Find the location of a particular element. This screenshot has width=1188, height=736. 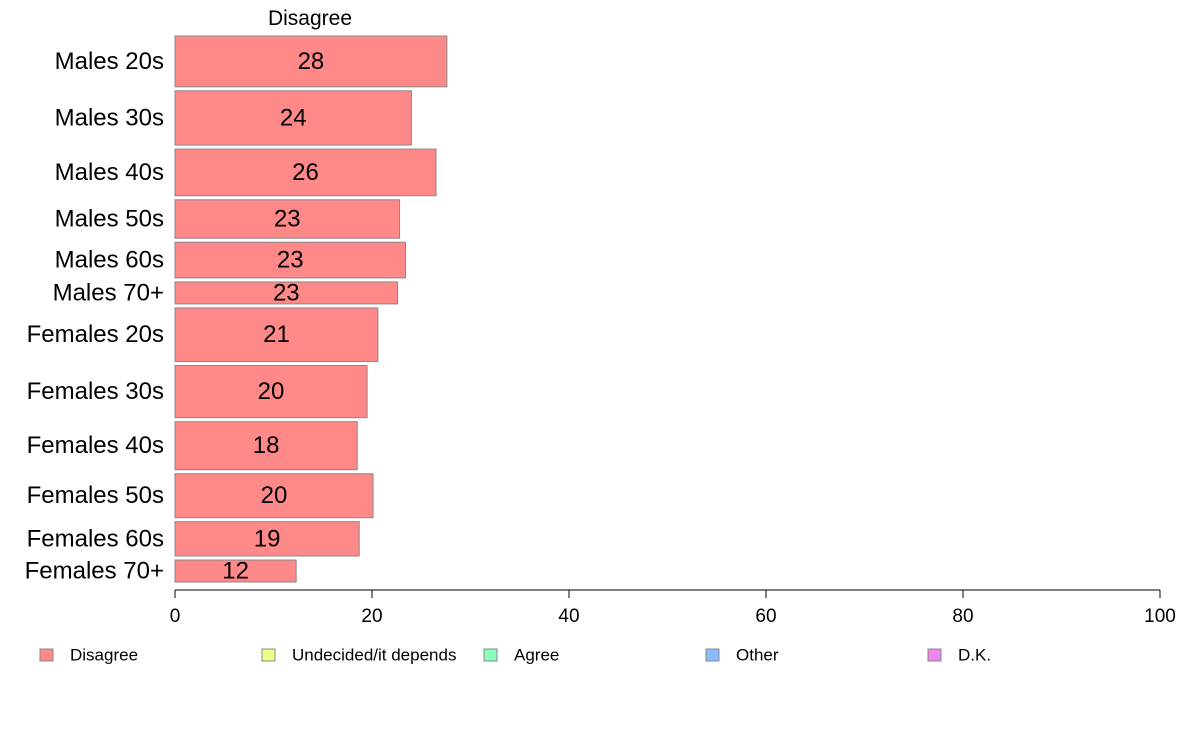

bar-males-70- is located at coordinates (286, 293).